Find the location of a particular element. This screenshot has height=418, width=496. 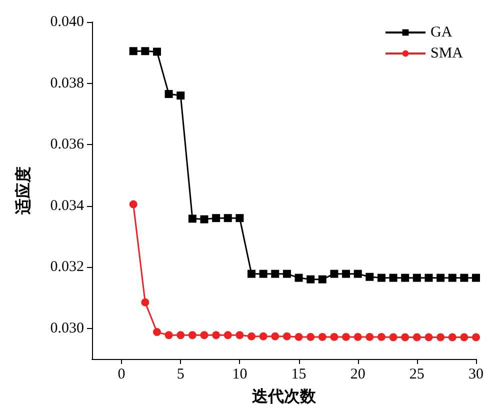

x-tick-label: 30 is located at coordinates (476, 374).